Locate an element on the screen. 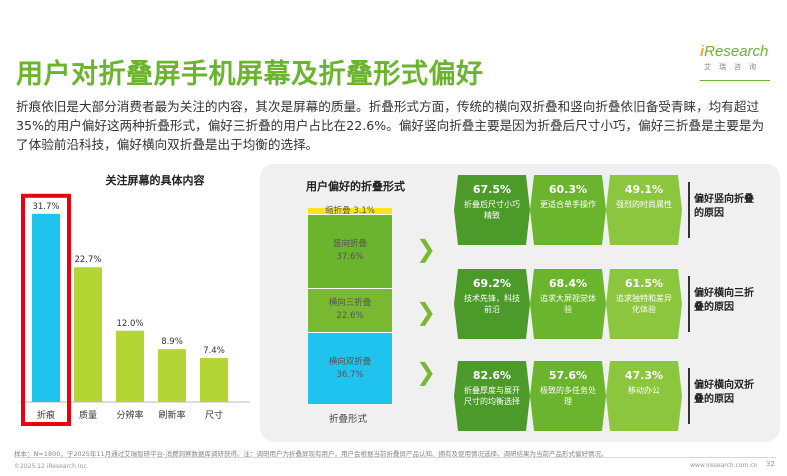  bar-折痕 is located at coordinates (46, 307).